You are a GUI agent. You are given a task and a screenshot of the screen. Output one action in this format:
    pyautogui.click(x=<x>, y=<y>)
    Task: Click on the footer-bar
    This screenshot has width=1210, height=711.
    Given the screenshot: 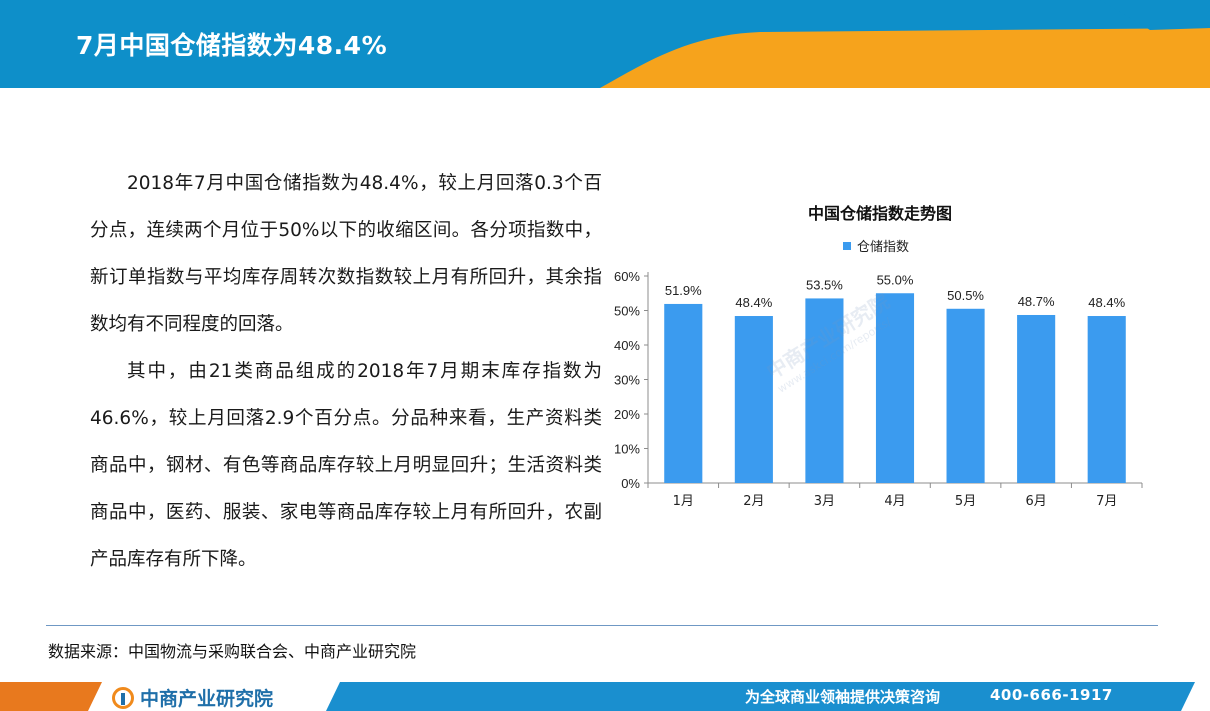 What is the action you would take?
    pyautogui.click(x=605, y=696)
    